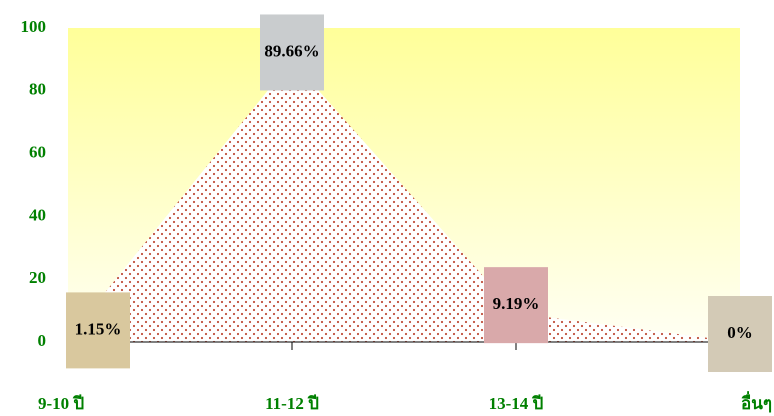 This screenshot has width=774, height=416. I want to click on y-tick-label: 60, so click(37, 152).